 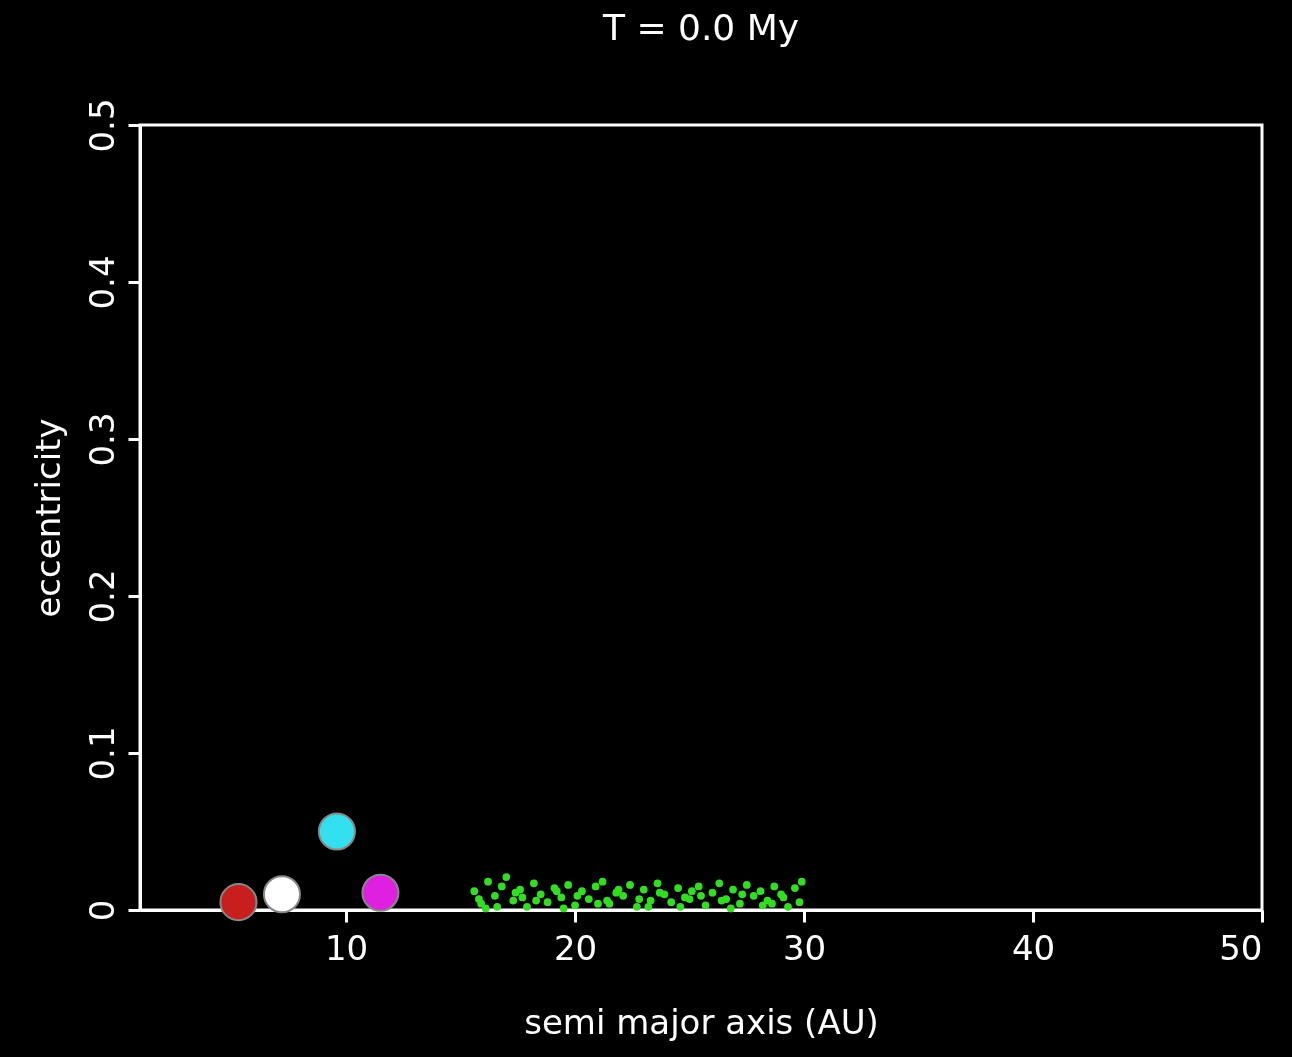 I want to click on x-tick-label: 40, so click(x=1033, y=947).